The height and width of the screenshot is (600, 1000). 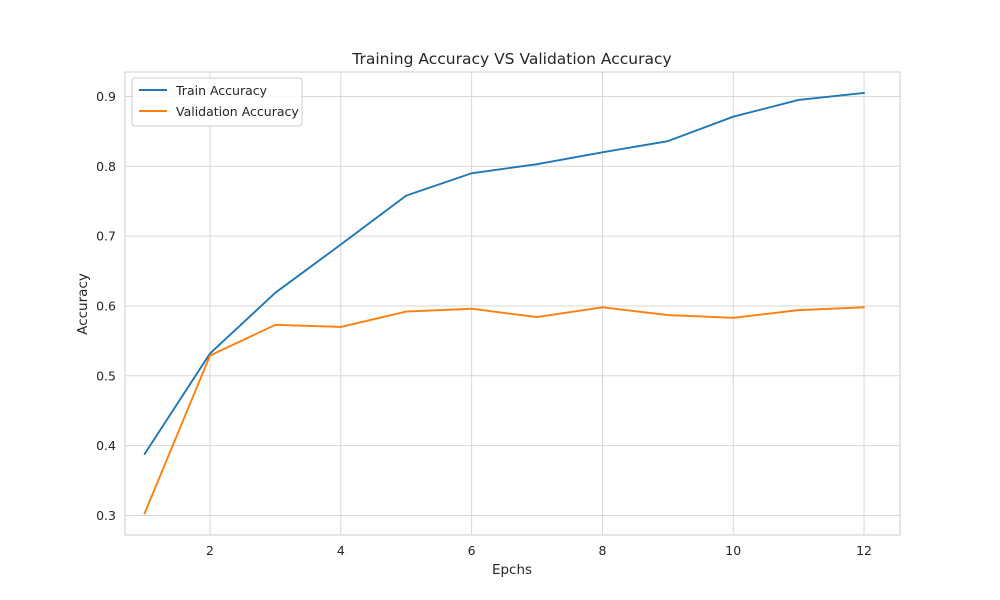 What do you see at coordinates (472, 550) in the screenshot?
I see `x-tick-label: 6` at bounding box center [472, 550].